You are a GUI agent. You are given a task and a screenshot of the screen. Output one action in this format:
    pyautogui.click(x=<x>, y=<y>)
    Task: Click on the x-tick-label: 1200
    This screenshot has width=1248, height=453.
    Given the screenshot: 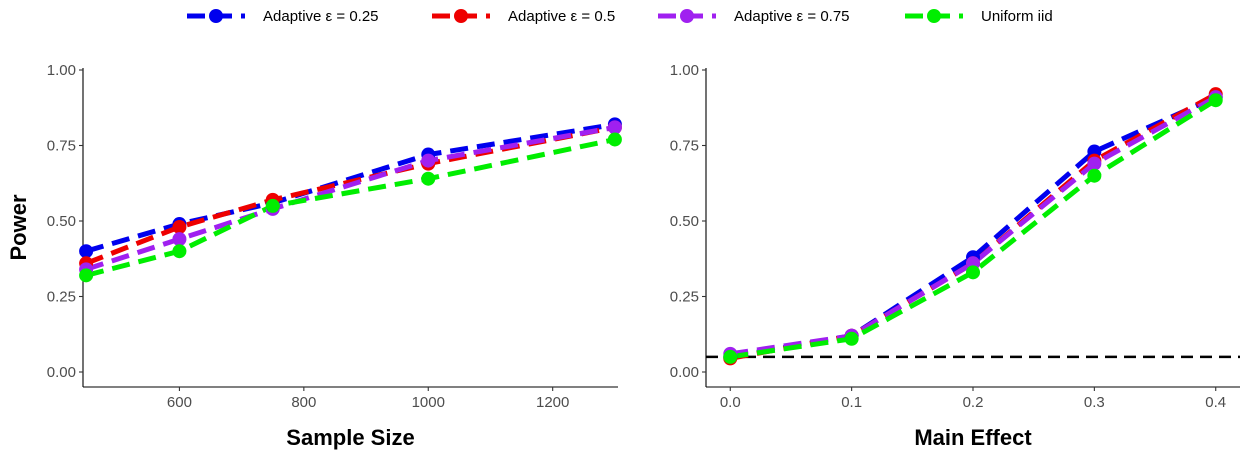 What is the action you would take?
    pyautogui.click(x=552, y=402)
    